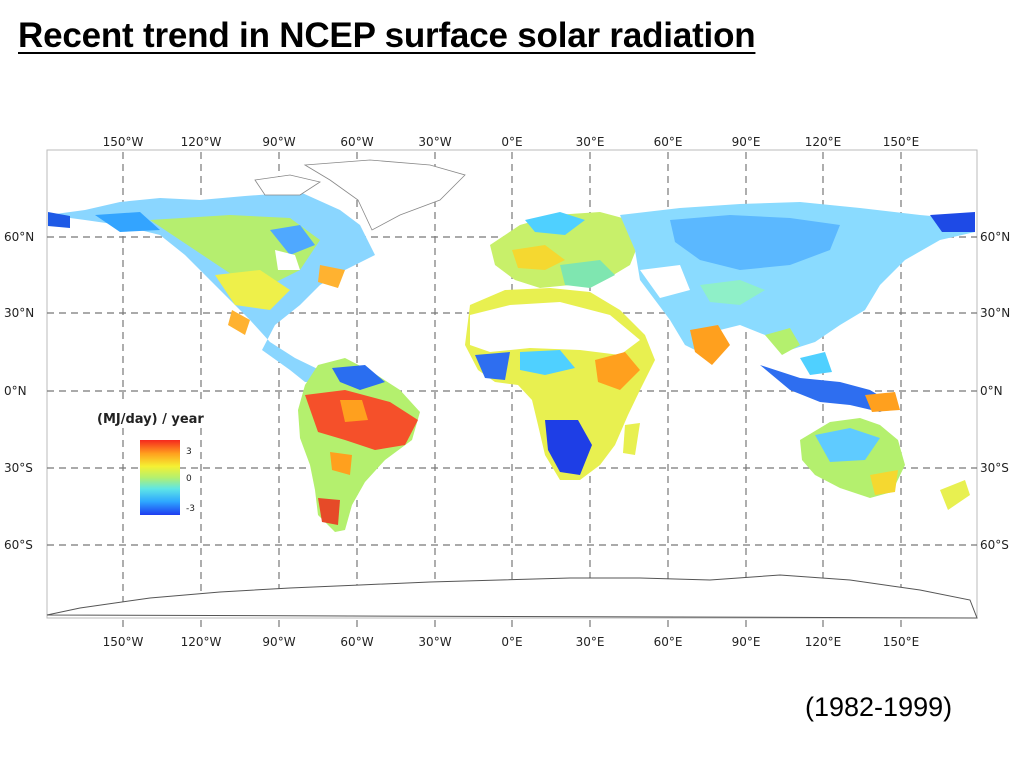 Image resolution: width=1024 pixels, height=768 pixels. I want to click on latitude-labels-right: 60°N 30°N 0°N 30°S 60°S, so click(995, 391).